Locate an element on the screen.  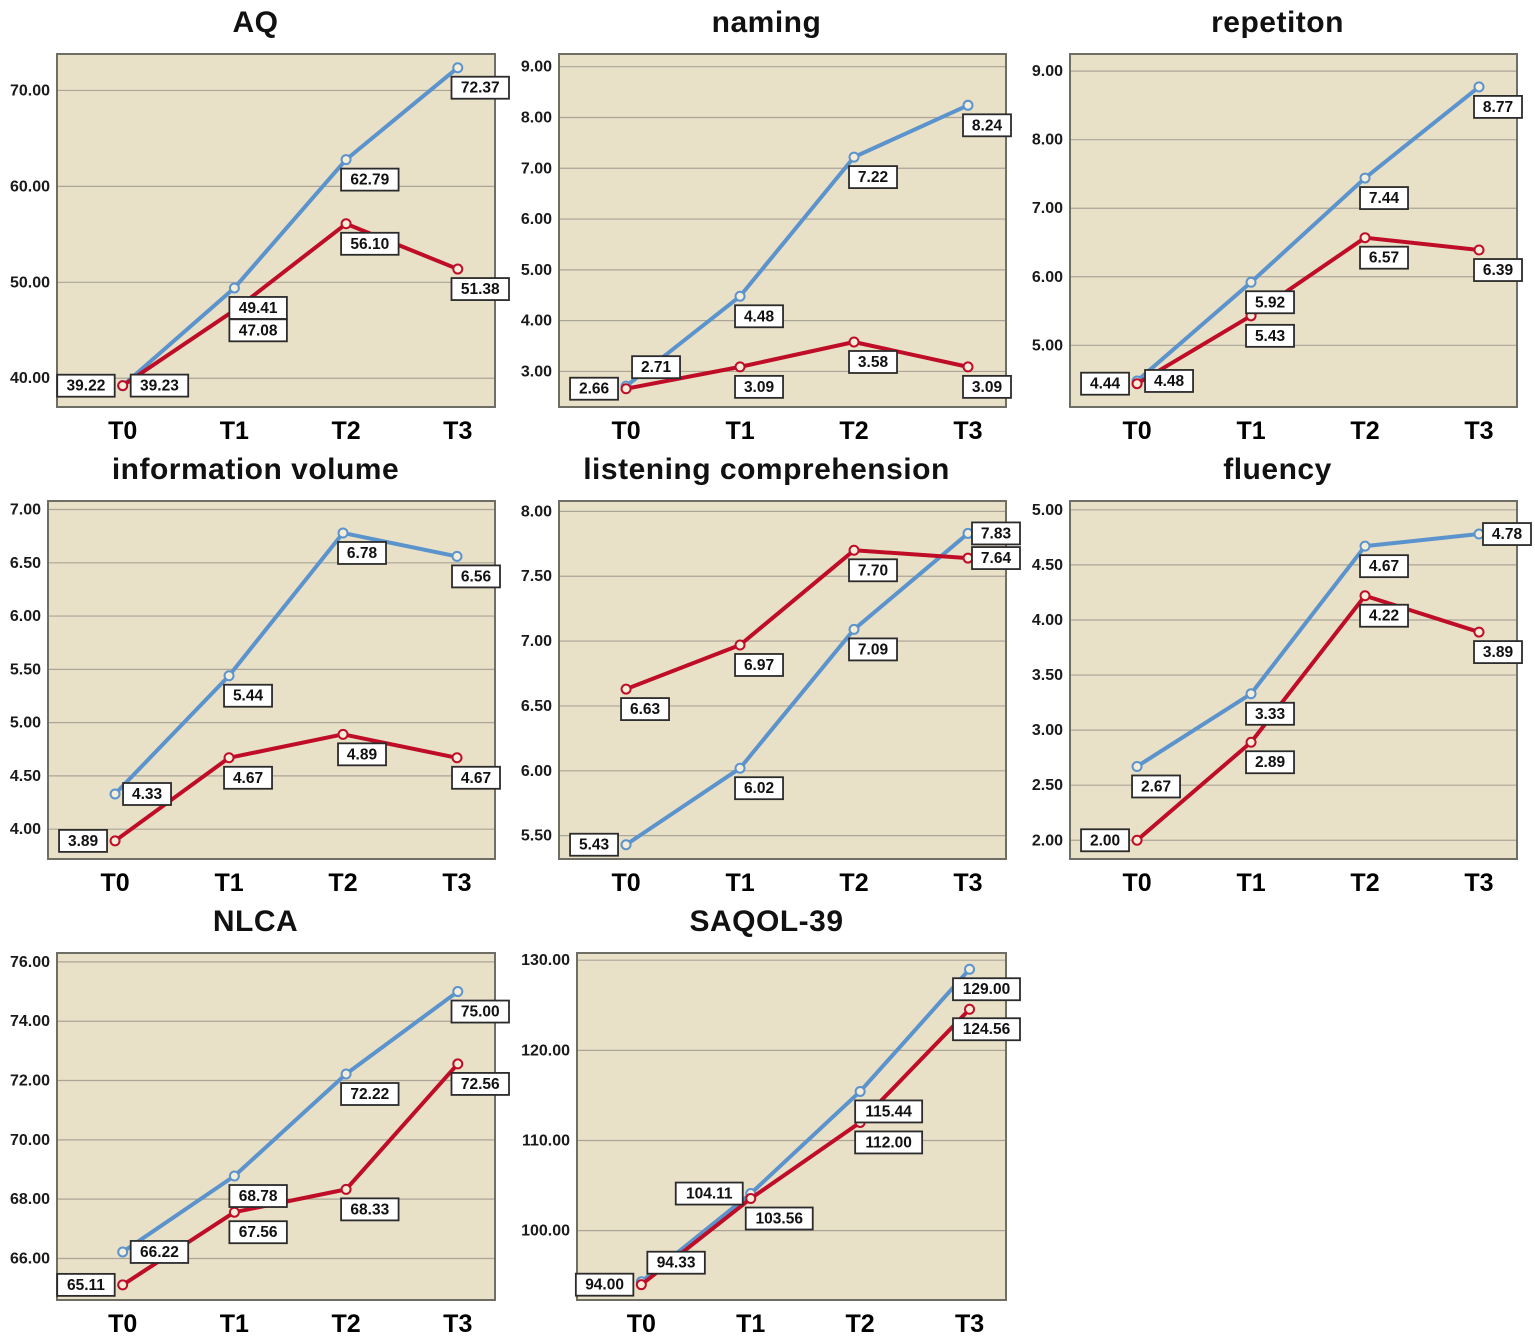
data-point-label-text: 75.00 is located at coordinates (480, 1012).